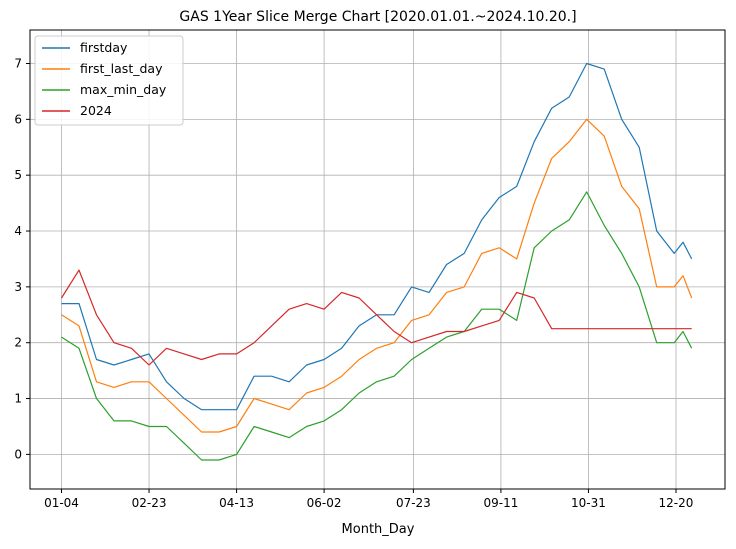 The image size is (736, 549). What do you see at coordinates (61, 503) in the screenshot?
I see `x-tick-label: 01-04` at bounding box center [61, 503].